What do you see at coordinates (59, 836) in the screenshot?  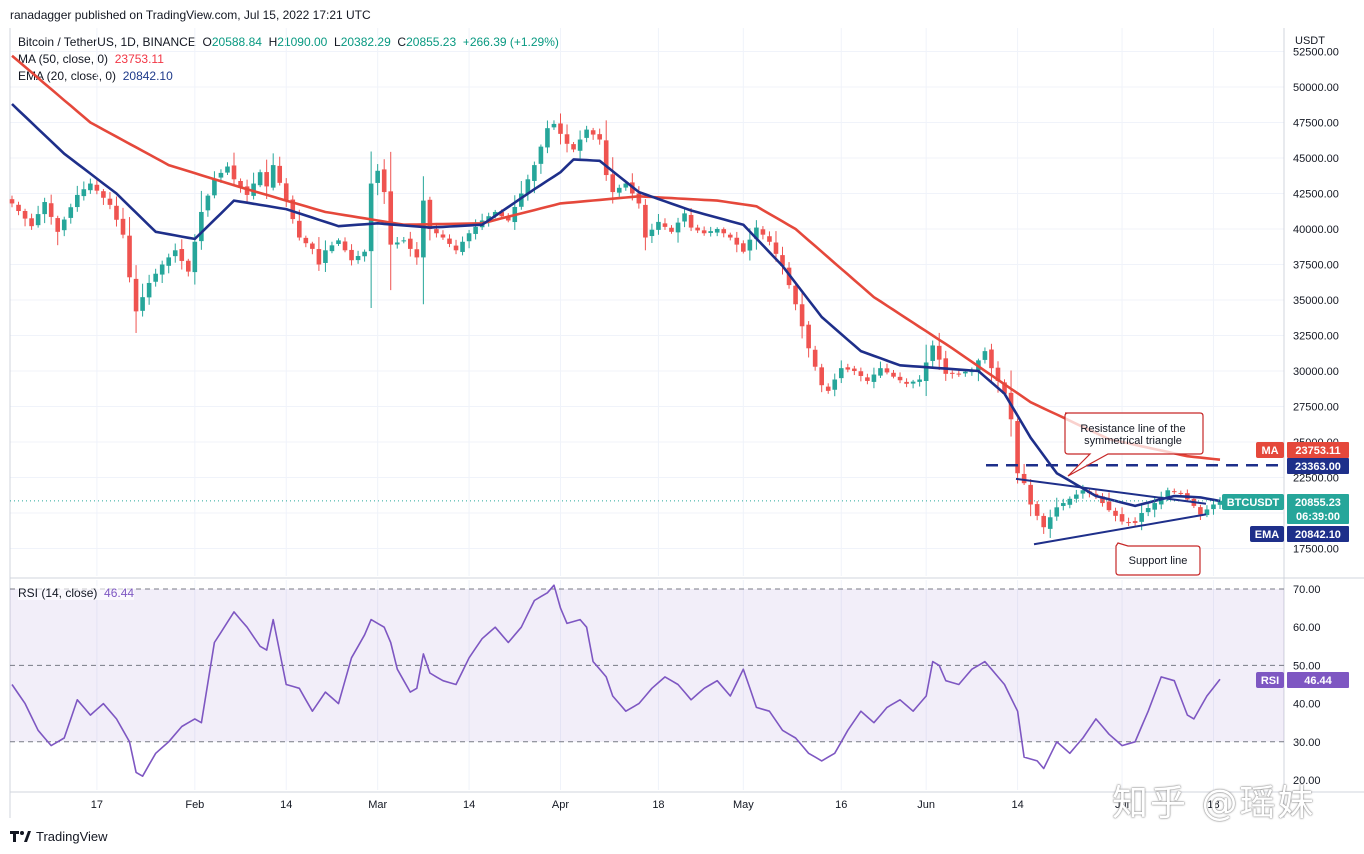 I see `tradingview-footer: TradingView` at bounding box center [59, 836].